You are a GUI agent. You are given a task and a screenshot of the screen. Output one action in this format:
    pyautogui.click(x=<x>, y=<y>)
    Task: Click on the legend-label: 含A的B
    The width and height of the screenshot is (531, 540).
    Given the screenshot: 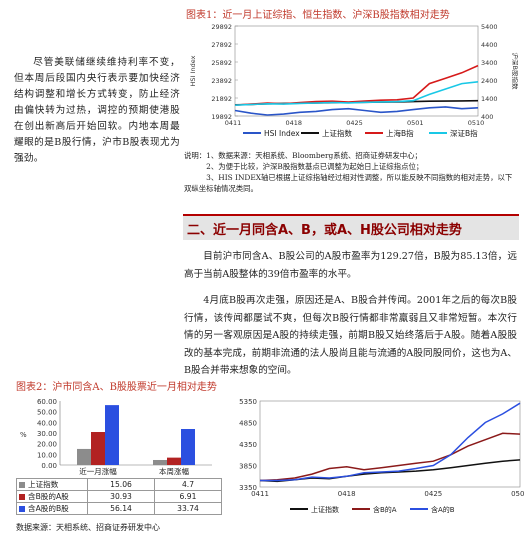 What is the action you would take?
    pyautogui.click(x=443, y=509)
    